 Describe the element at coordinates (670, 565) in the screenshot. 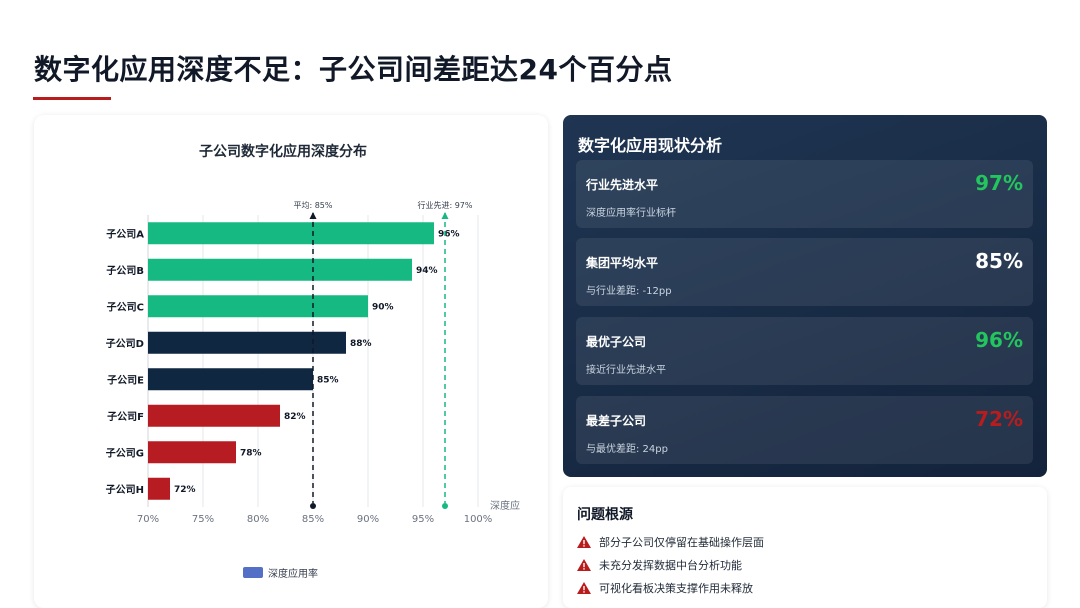

I see `root-cause-text: 未充分发挥数据中台分析功能` at that location.